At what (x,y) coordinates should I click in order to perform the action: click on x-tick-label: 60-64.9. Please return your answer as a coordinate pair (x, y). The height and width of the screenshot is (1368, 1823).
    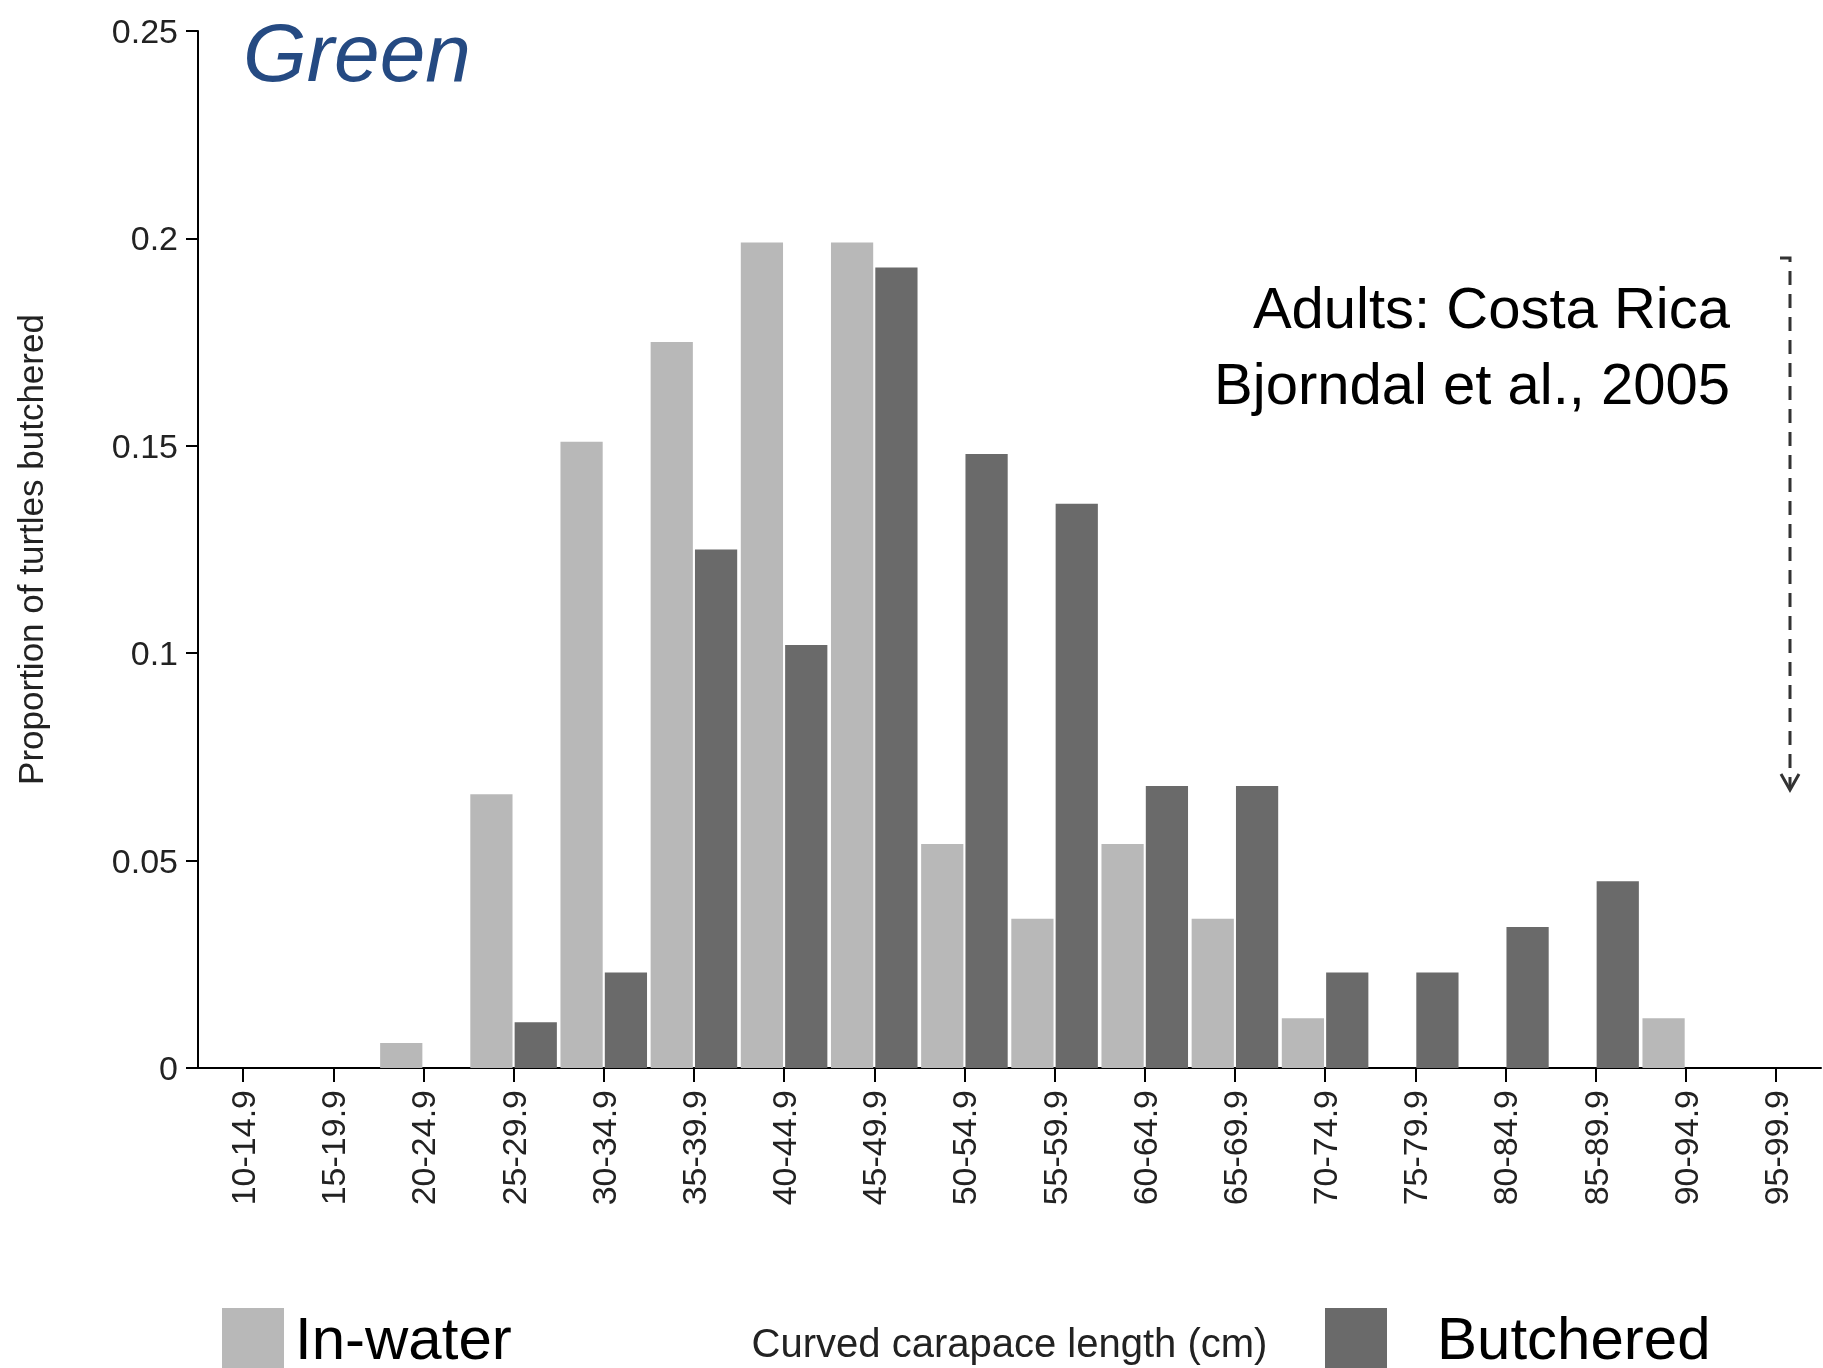
    Looking at the image, I should click on (1144, 1148).